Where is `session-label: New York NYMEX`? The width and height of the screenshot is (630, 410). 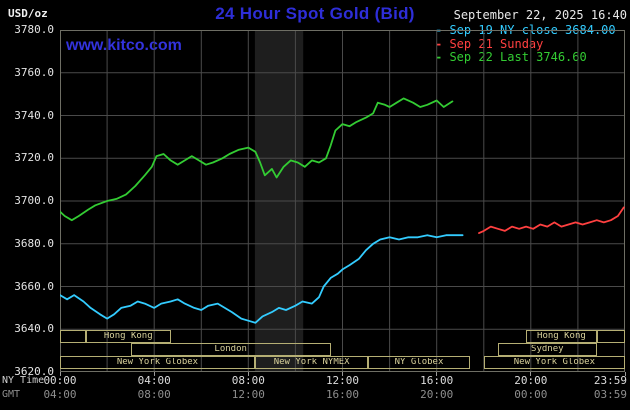
session-label: New York NYMEX is located at coordinates (311, 362).